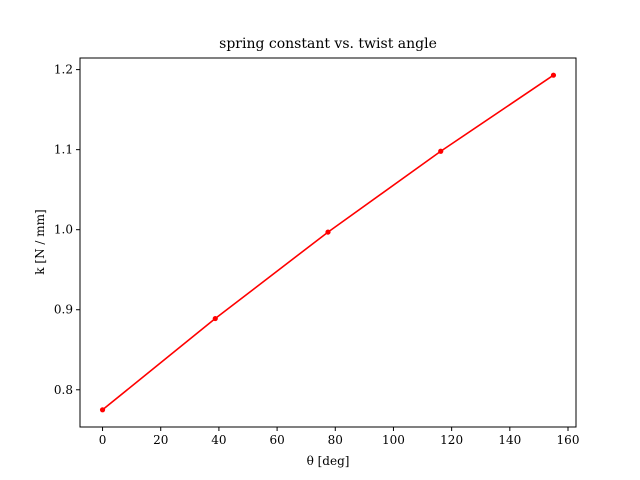 This screenshot has width=640, height=480. What do you see at coordinates (218, 440) in the screenshot?
I see `x-tick-label: 40` at bounding box center [218, 440].